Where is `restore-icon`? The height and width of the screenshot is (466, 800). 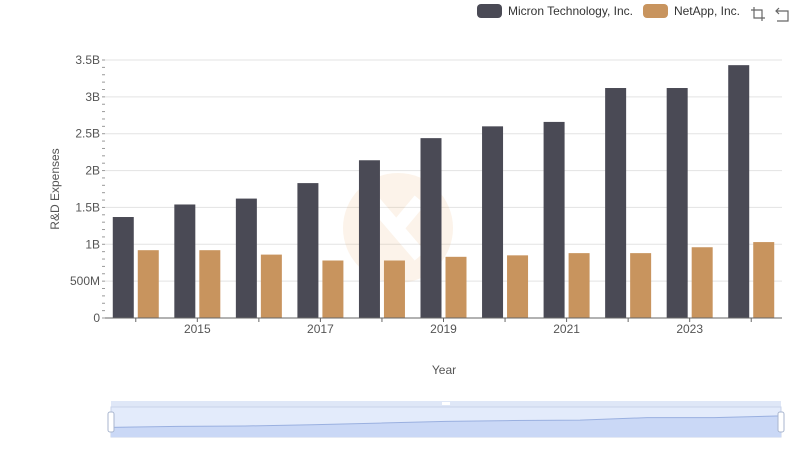
restore-icon is located at coordinates (782, 14).